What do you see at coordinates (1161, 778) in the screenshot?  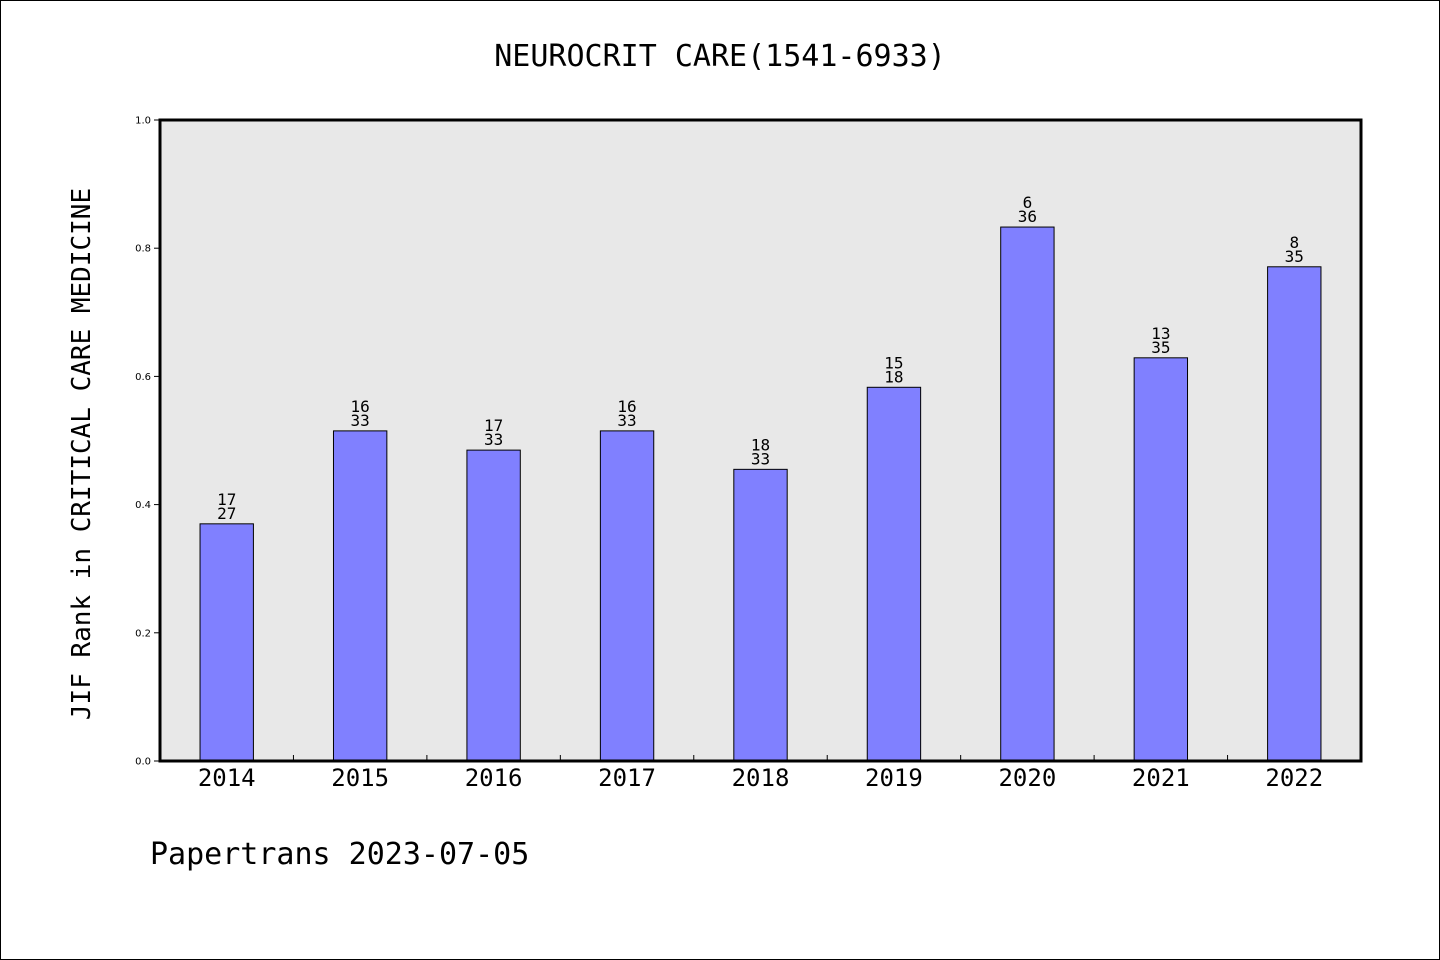 I see `x-tick-label: 2021` at bounding box center [1161, 778].